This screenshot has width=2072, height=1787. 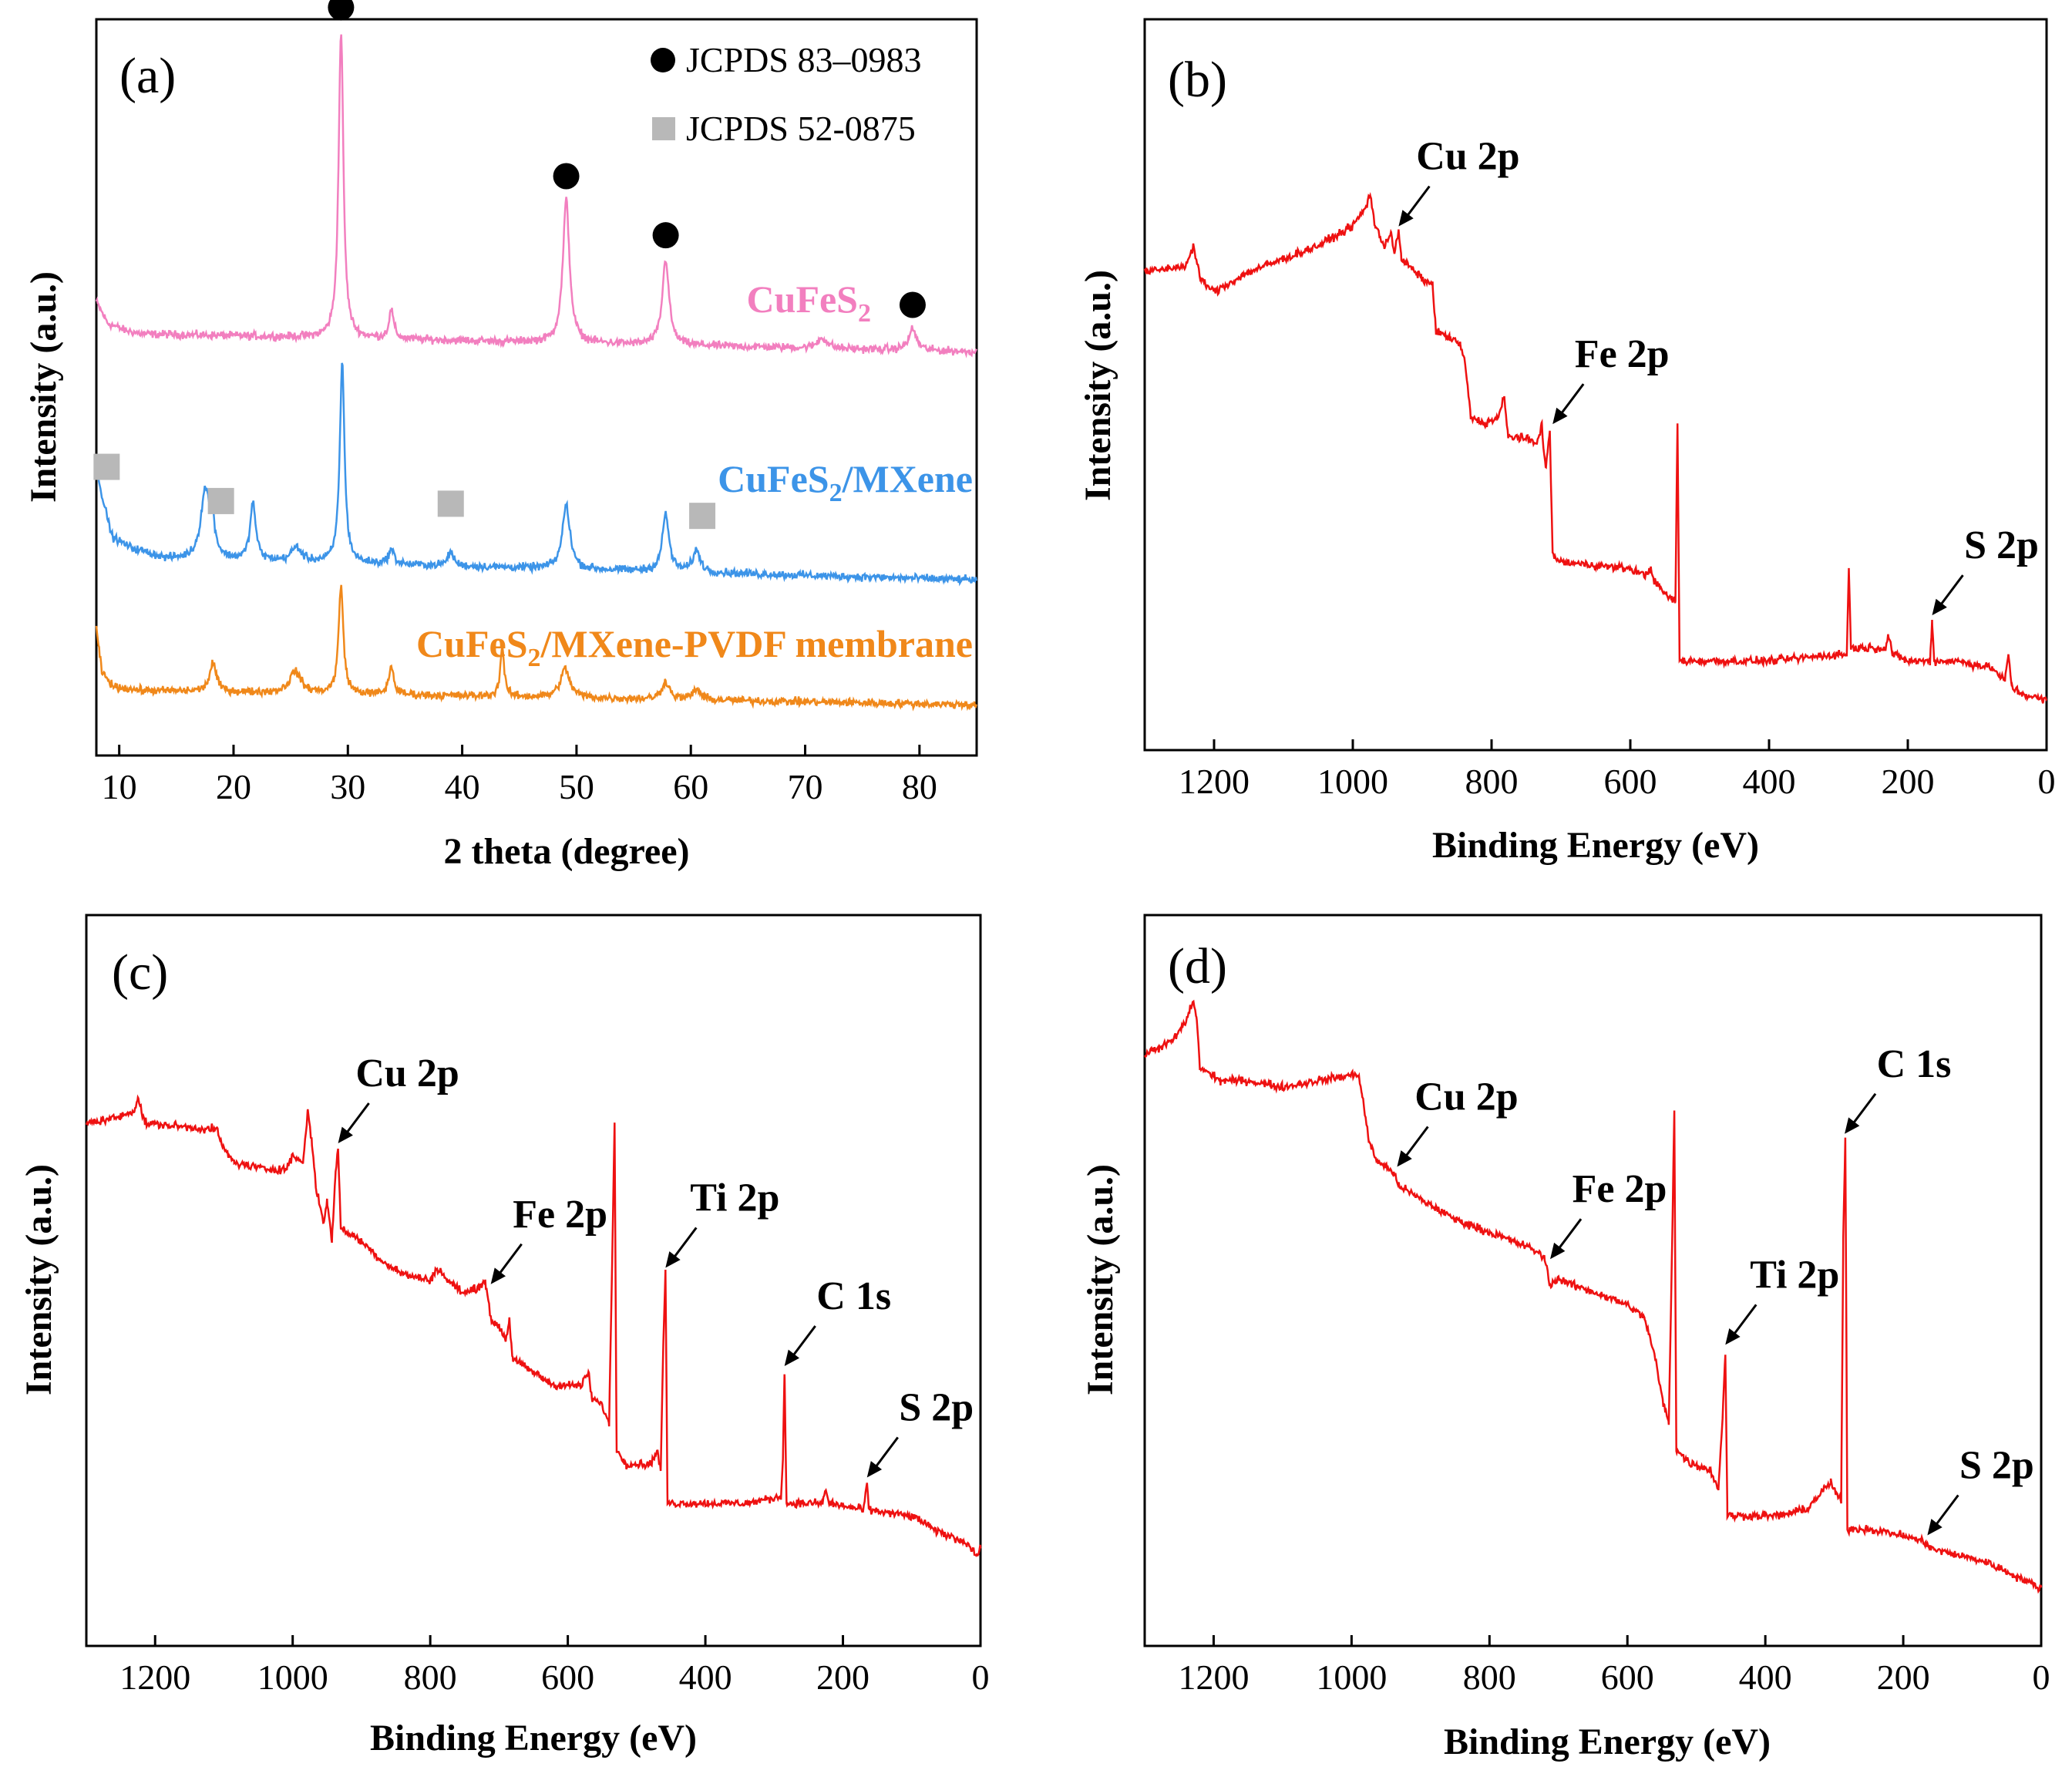 What do you see at coordinates (786, 94) in the screenshot?
I see `panel-a-legend: JCPDS 83–0983 JCPDS 52-0875` at bounding box center [786, 94].